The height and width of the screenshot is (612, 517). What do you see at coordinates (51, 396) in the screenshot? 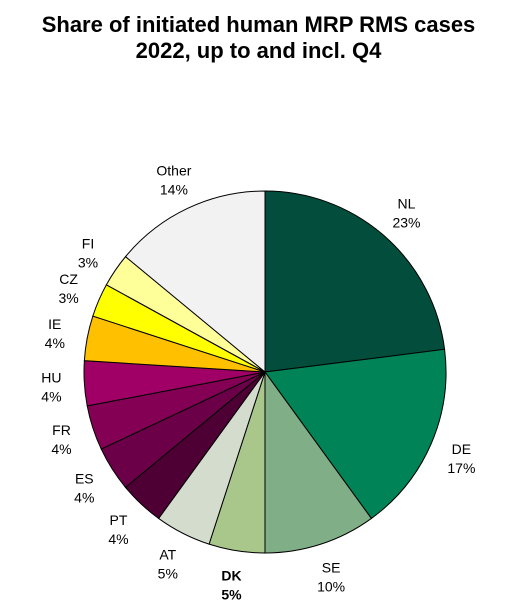
I see `pie-value-label-hu: 4%` at bounding box center [51, 396].